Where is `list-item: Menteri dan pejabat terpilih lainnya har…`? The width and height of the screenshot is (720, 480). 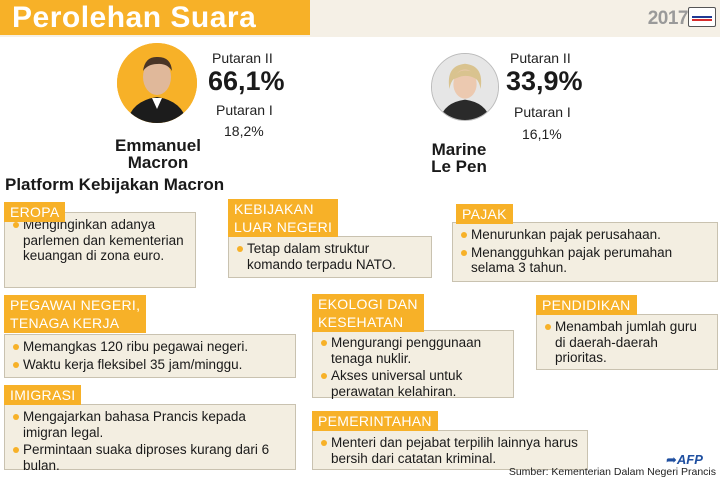 list-item: Menteri dan pejabat terpilih lainnya har… is located at coordinates (451, 450).